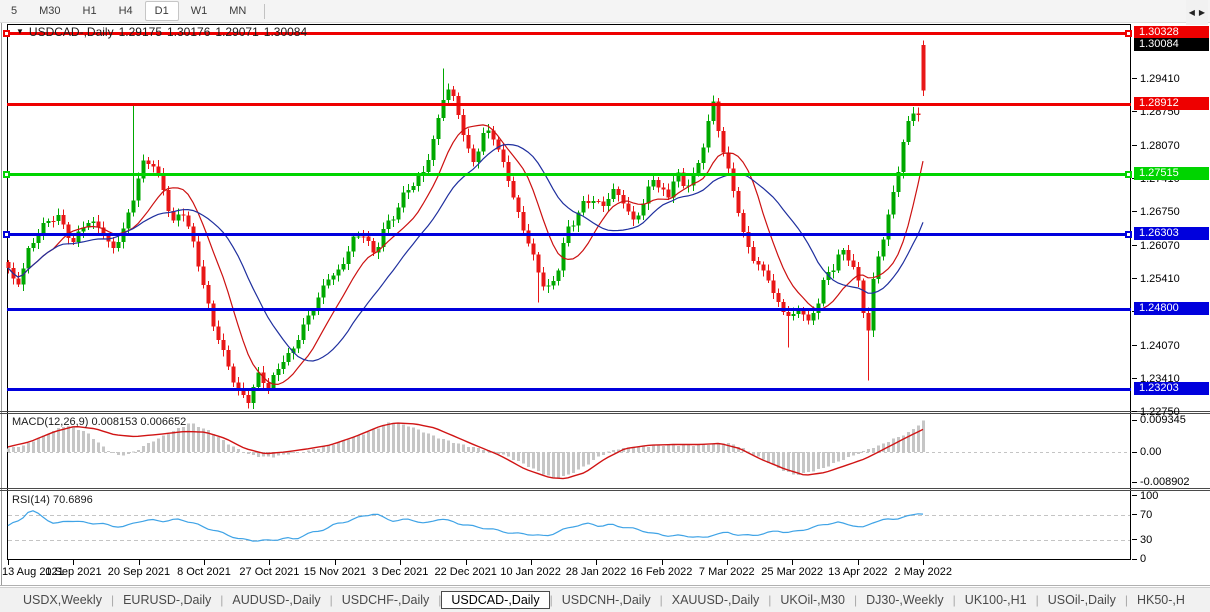 Image resolution: width=1210 pixels, height=612 pixels. I want to click on current-price-label: 1.30084, so click(1171, 45).